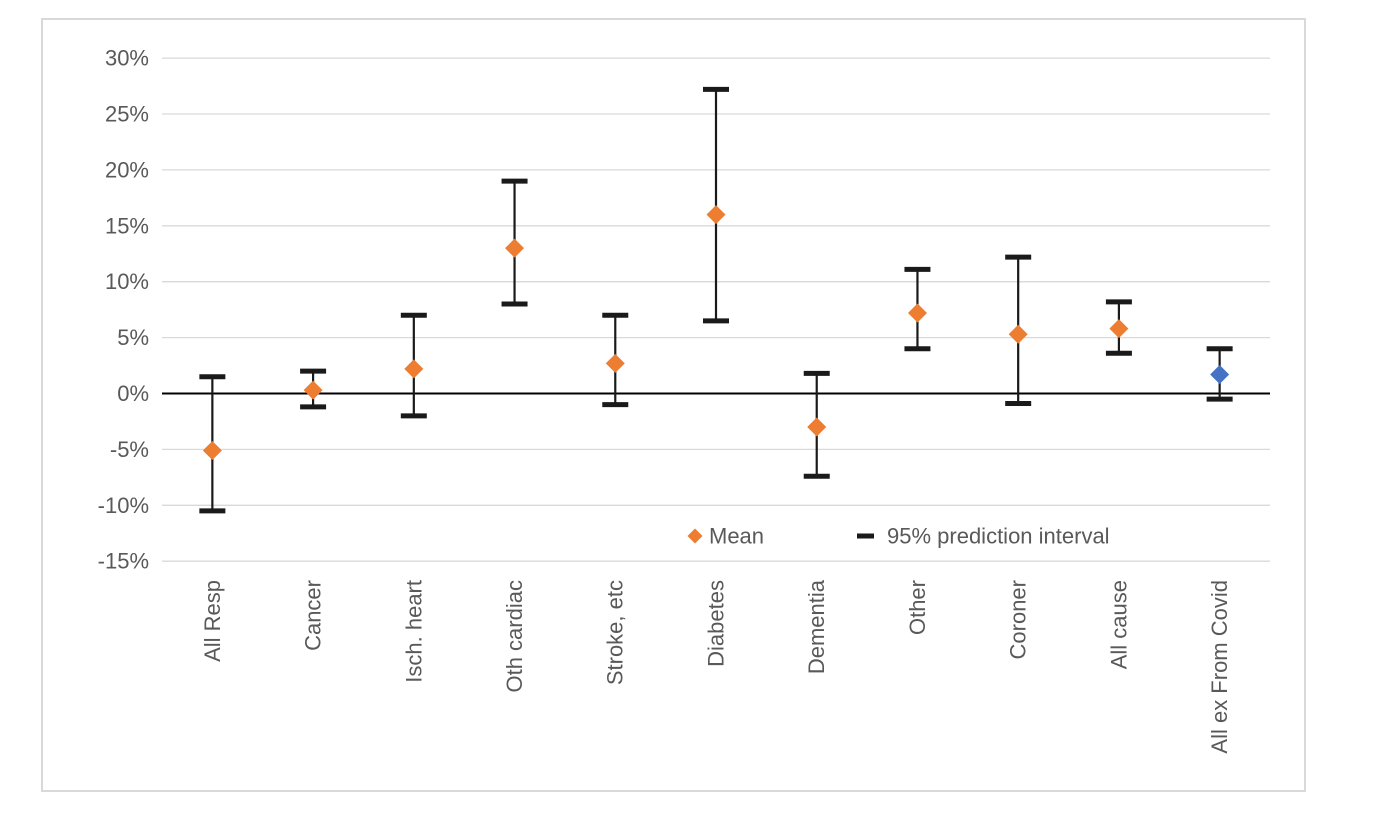 Image resolution: width=1392 pixels, height=822 pixels. What do you see at coordinates (123, 505) in the screenshot?
I see `y-tick-label: -10%` at bounding box center [123, 505].